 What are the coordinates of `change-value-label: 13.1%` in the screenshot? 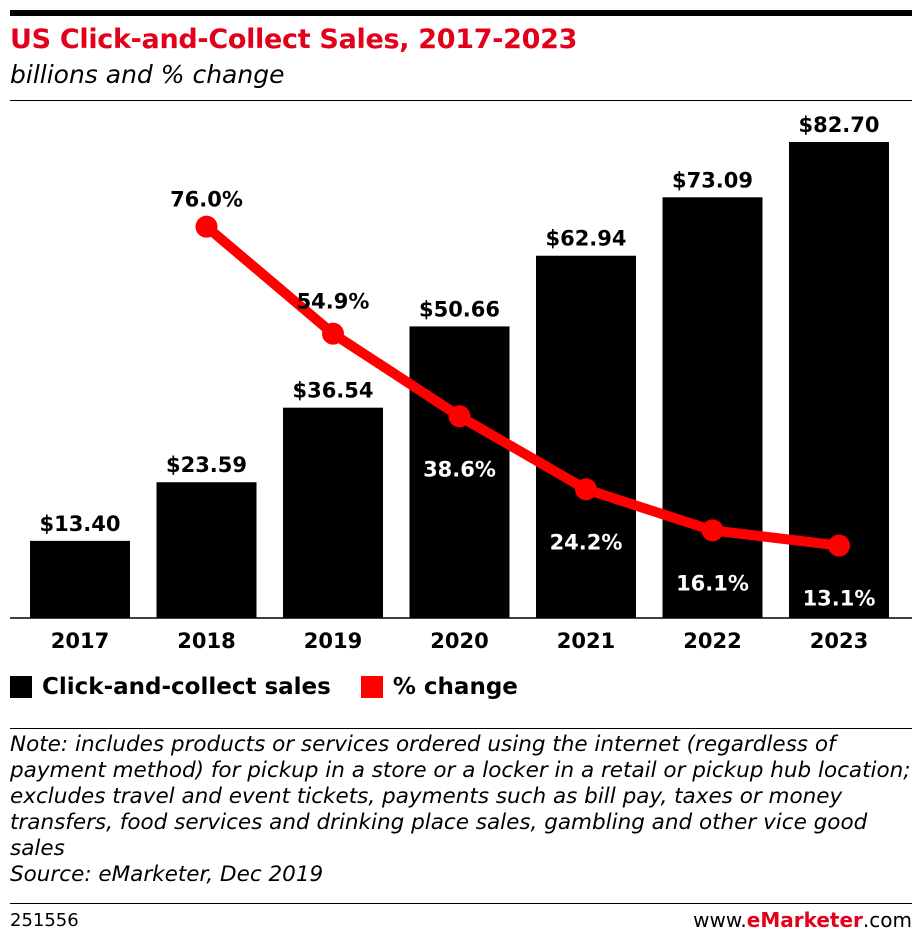 It's located at (839, 599).